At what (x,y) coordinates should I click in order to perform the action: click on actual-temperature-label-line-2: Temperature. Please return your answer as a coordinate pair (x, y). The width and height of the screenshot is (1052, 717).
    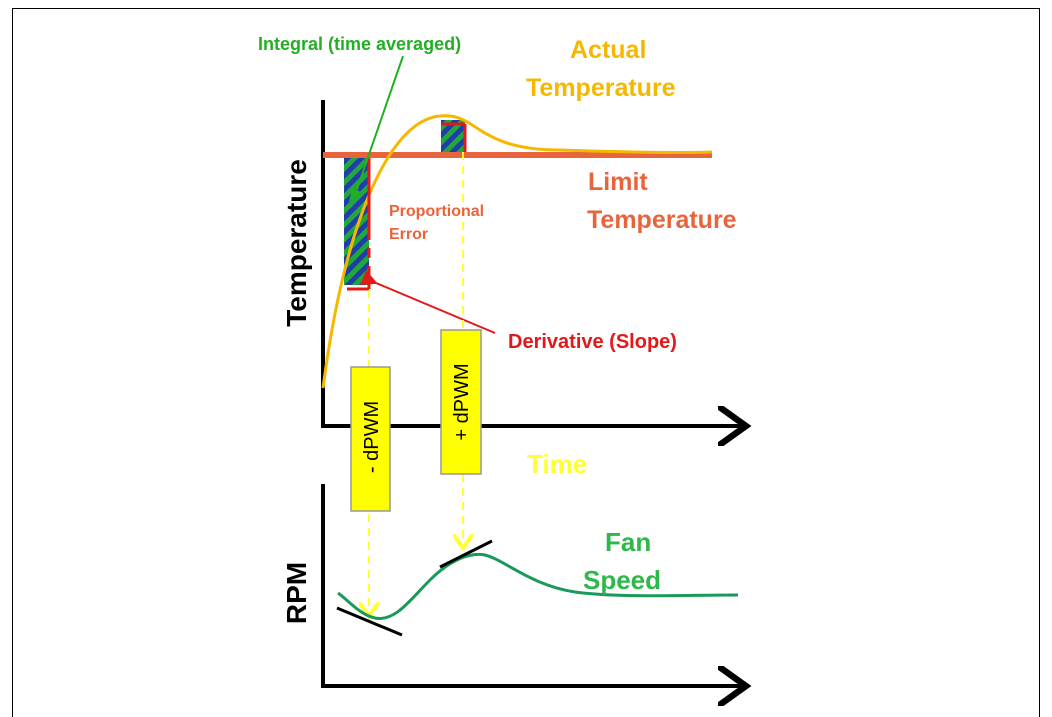
    Looking at the image, I should click on (601, 88).